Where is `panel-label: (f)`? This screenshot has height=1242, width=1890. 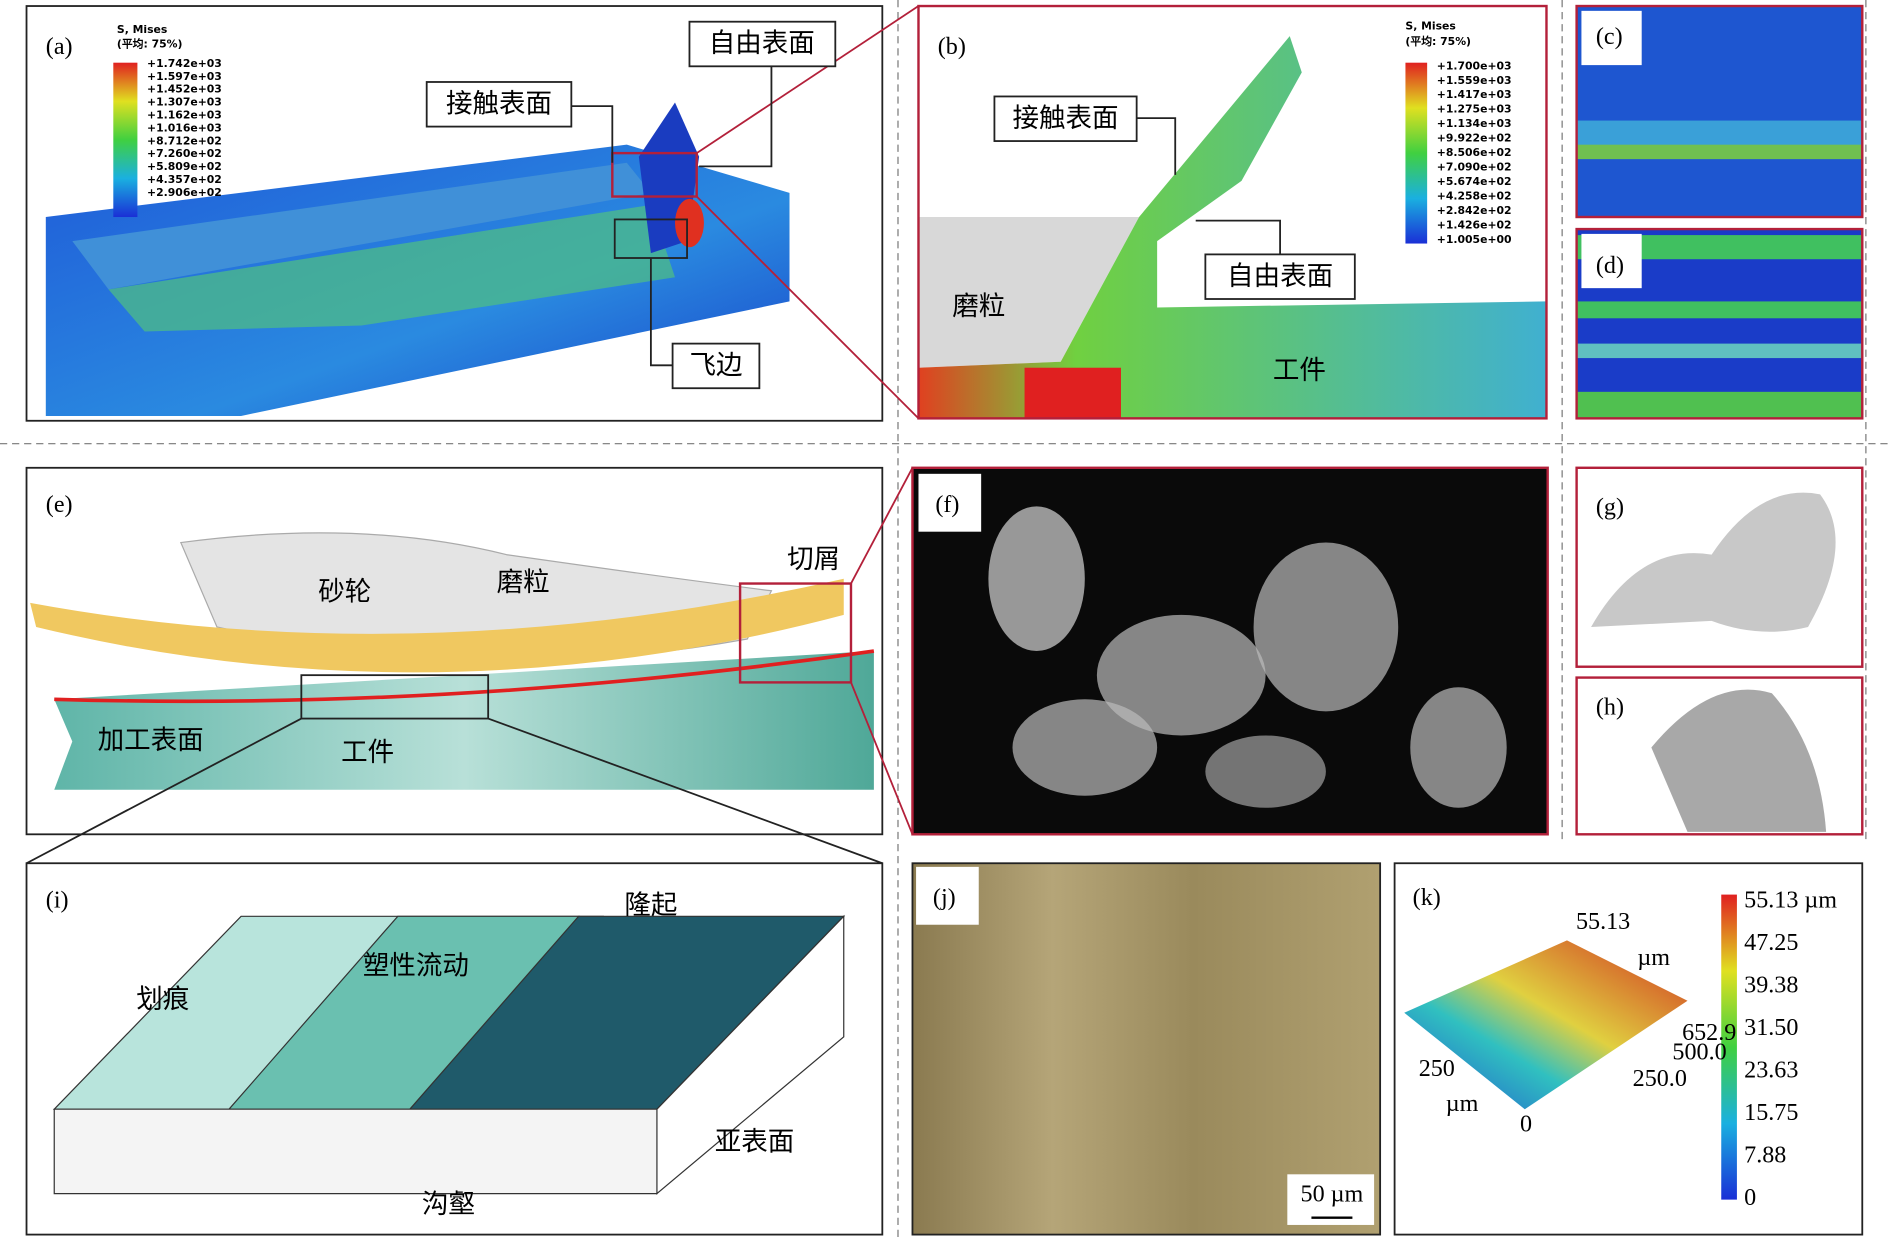 panel-label: (f) is located at coordinates (947, 505).